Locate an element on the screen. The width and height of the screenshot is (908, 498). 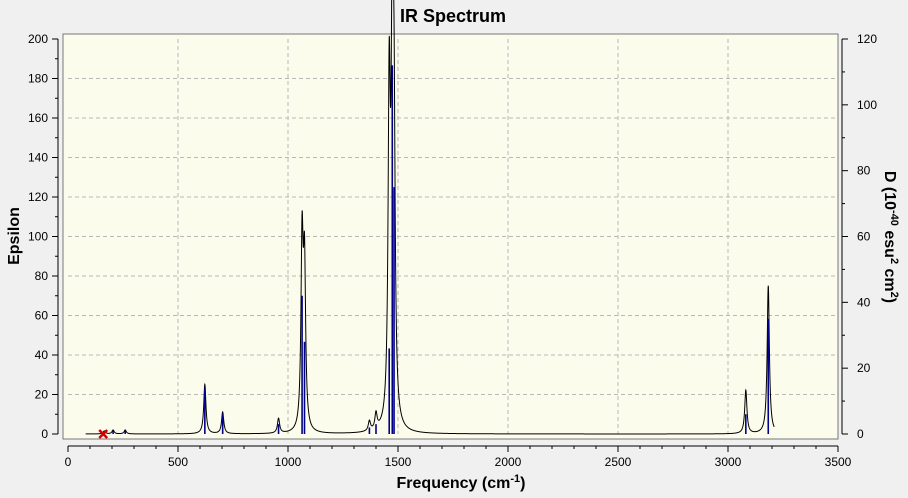
x-tick-label: 2500 is located at coordinates (618, 462).